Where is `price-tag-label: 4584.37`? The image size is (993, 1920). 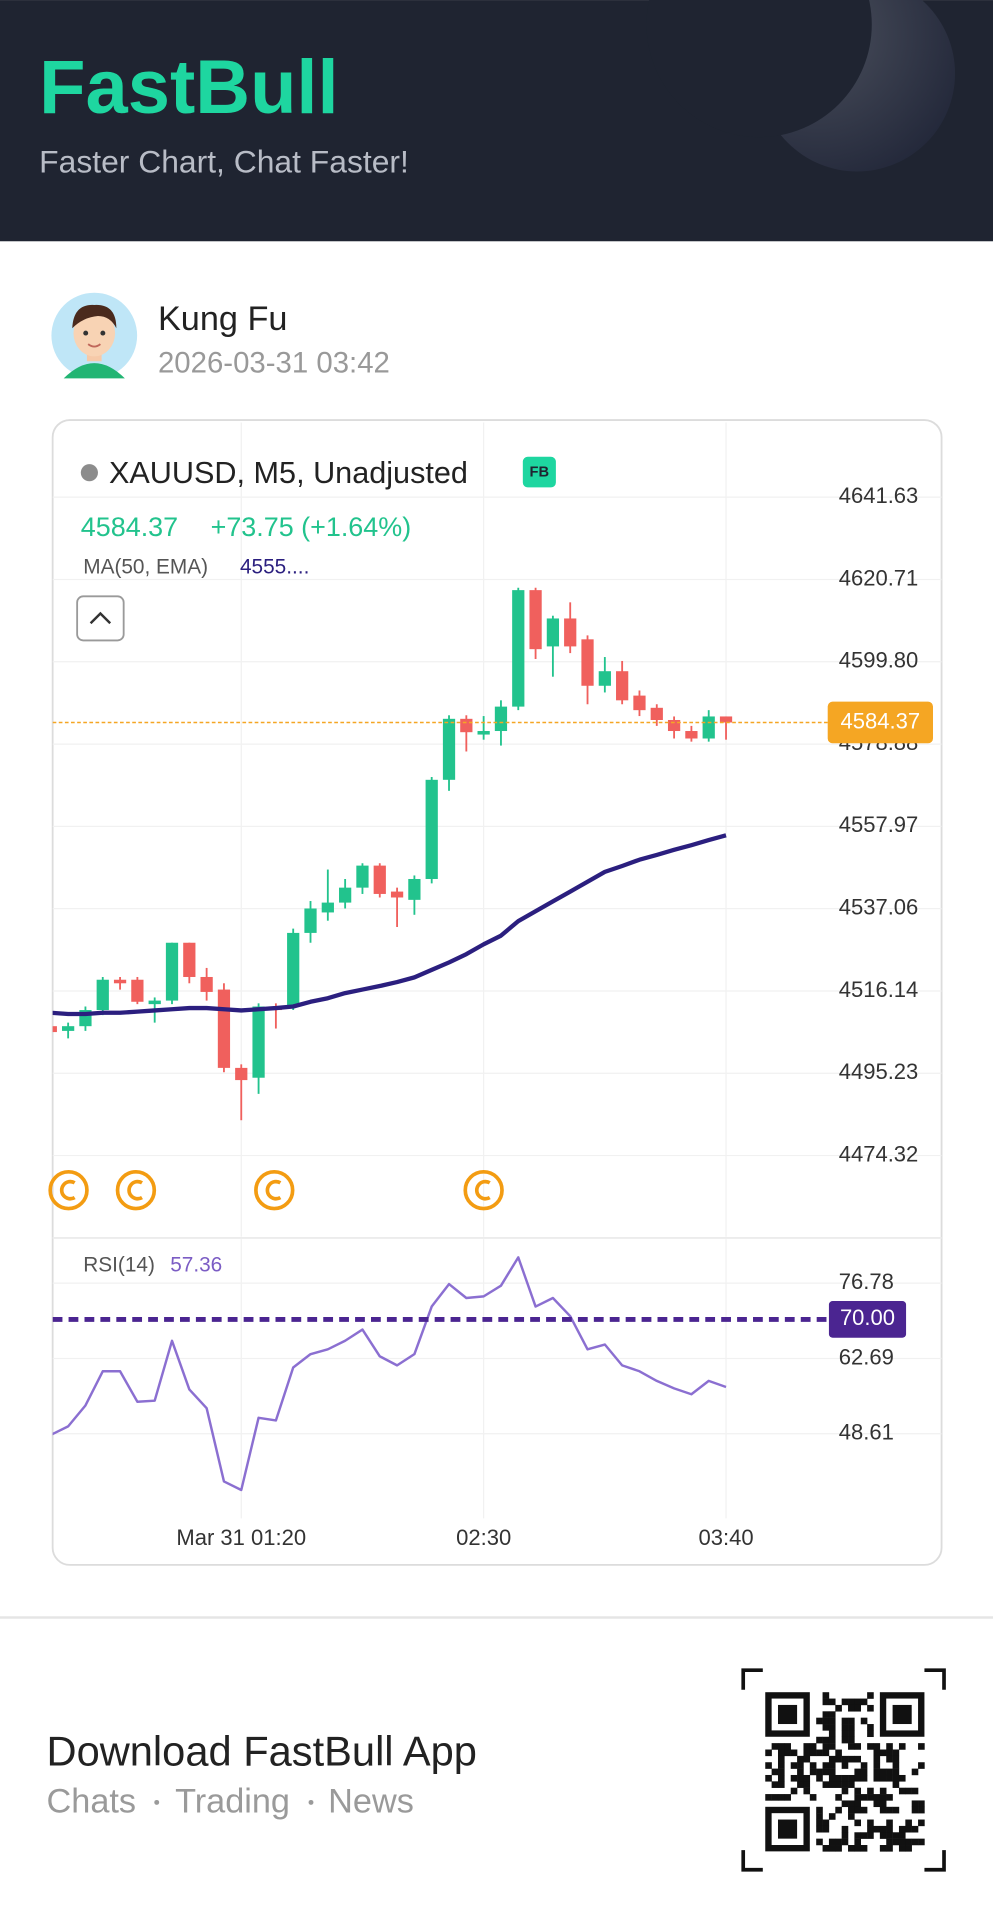 price-tag-label: 4584.37 is located at coordinates (881, 720).